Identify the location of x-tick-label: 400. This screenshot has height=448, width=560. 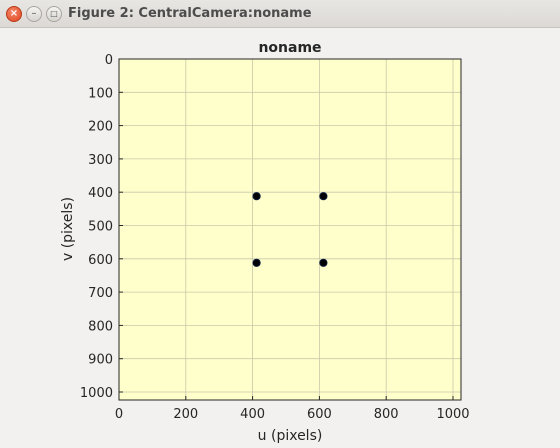
(252, 414).